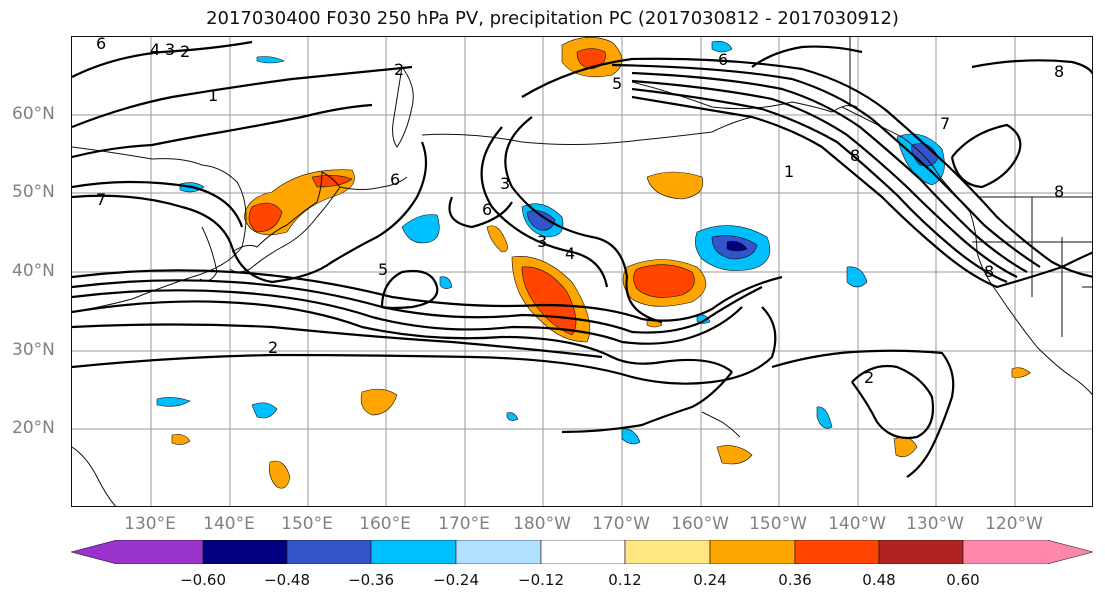 This screenshot has width=1105, height=601. Describe the element at coordinates (287, 580) in the screenshot. I see `colorbar-tick: −0.48` at that location.